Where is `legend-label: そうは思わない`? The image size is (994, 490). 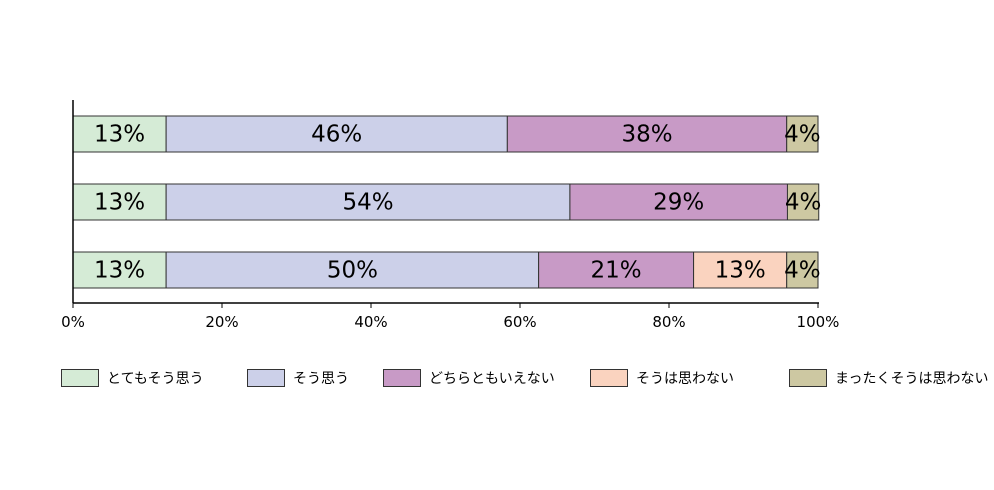 legend-label: そうは思わない is located at coordinates (685, 379).